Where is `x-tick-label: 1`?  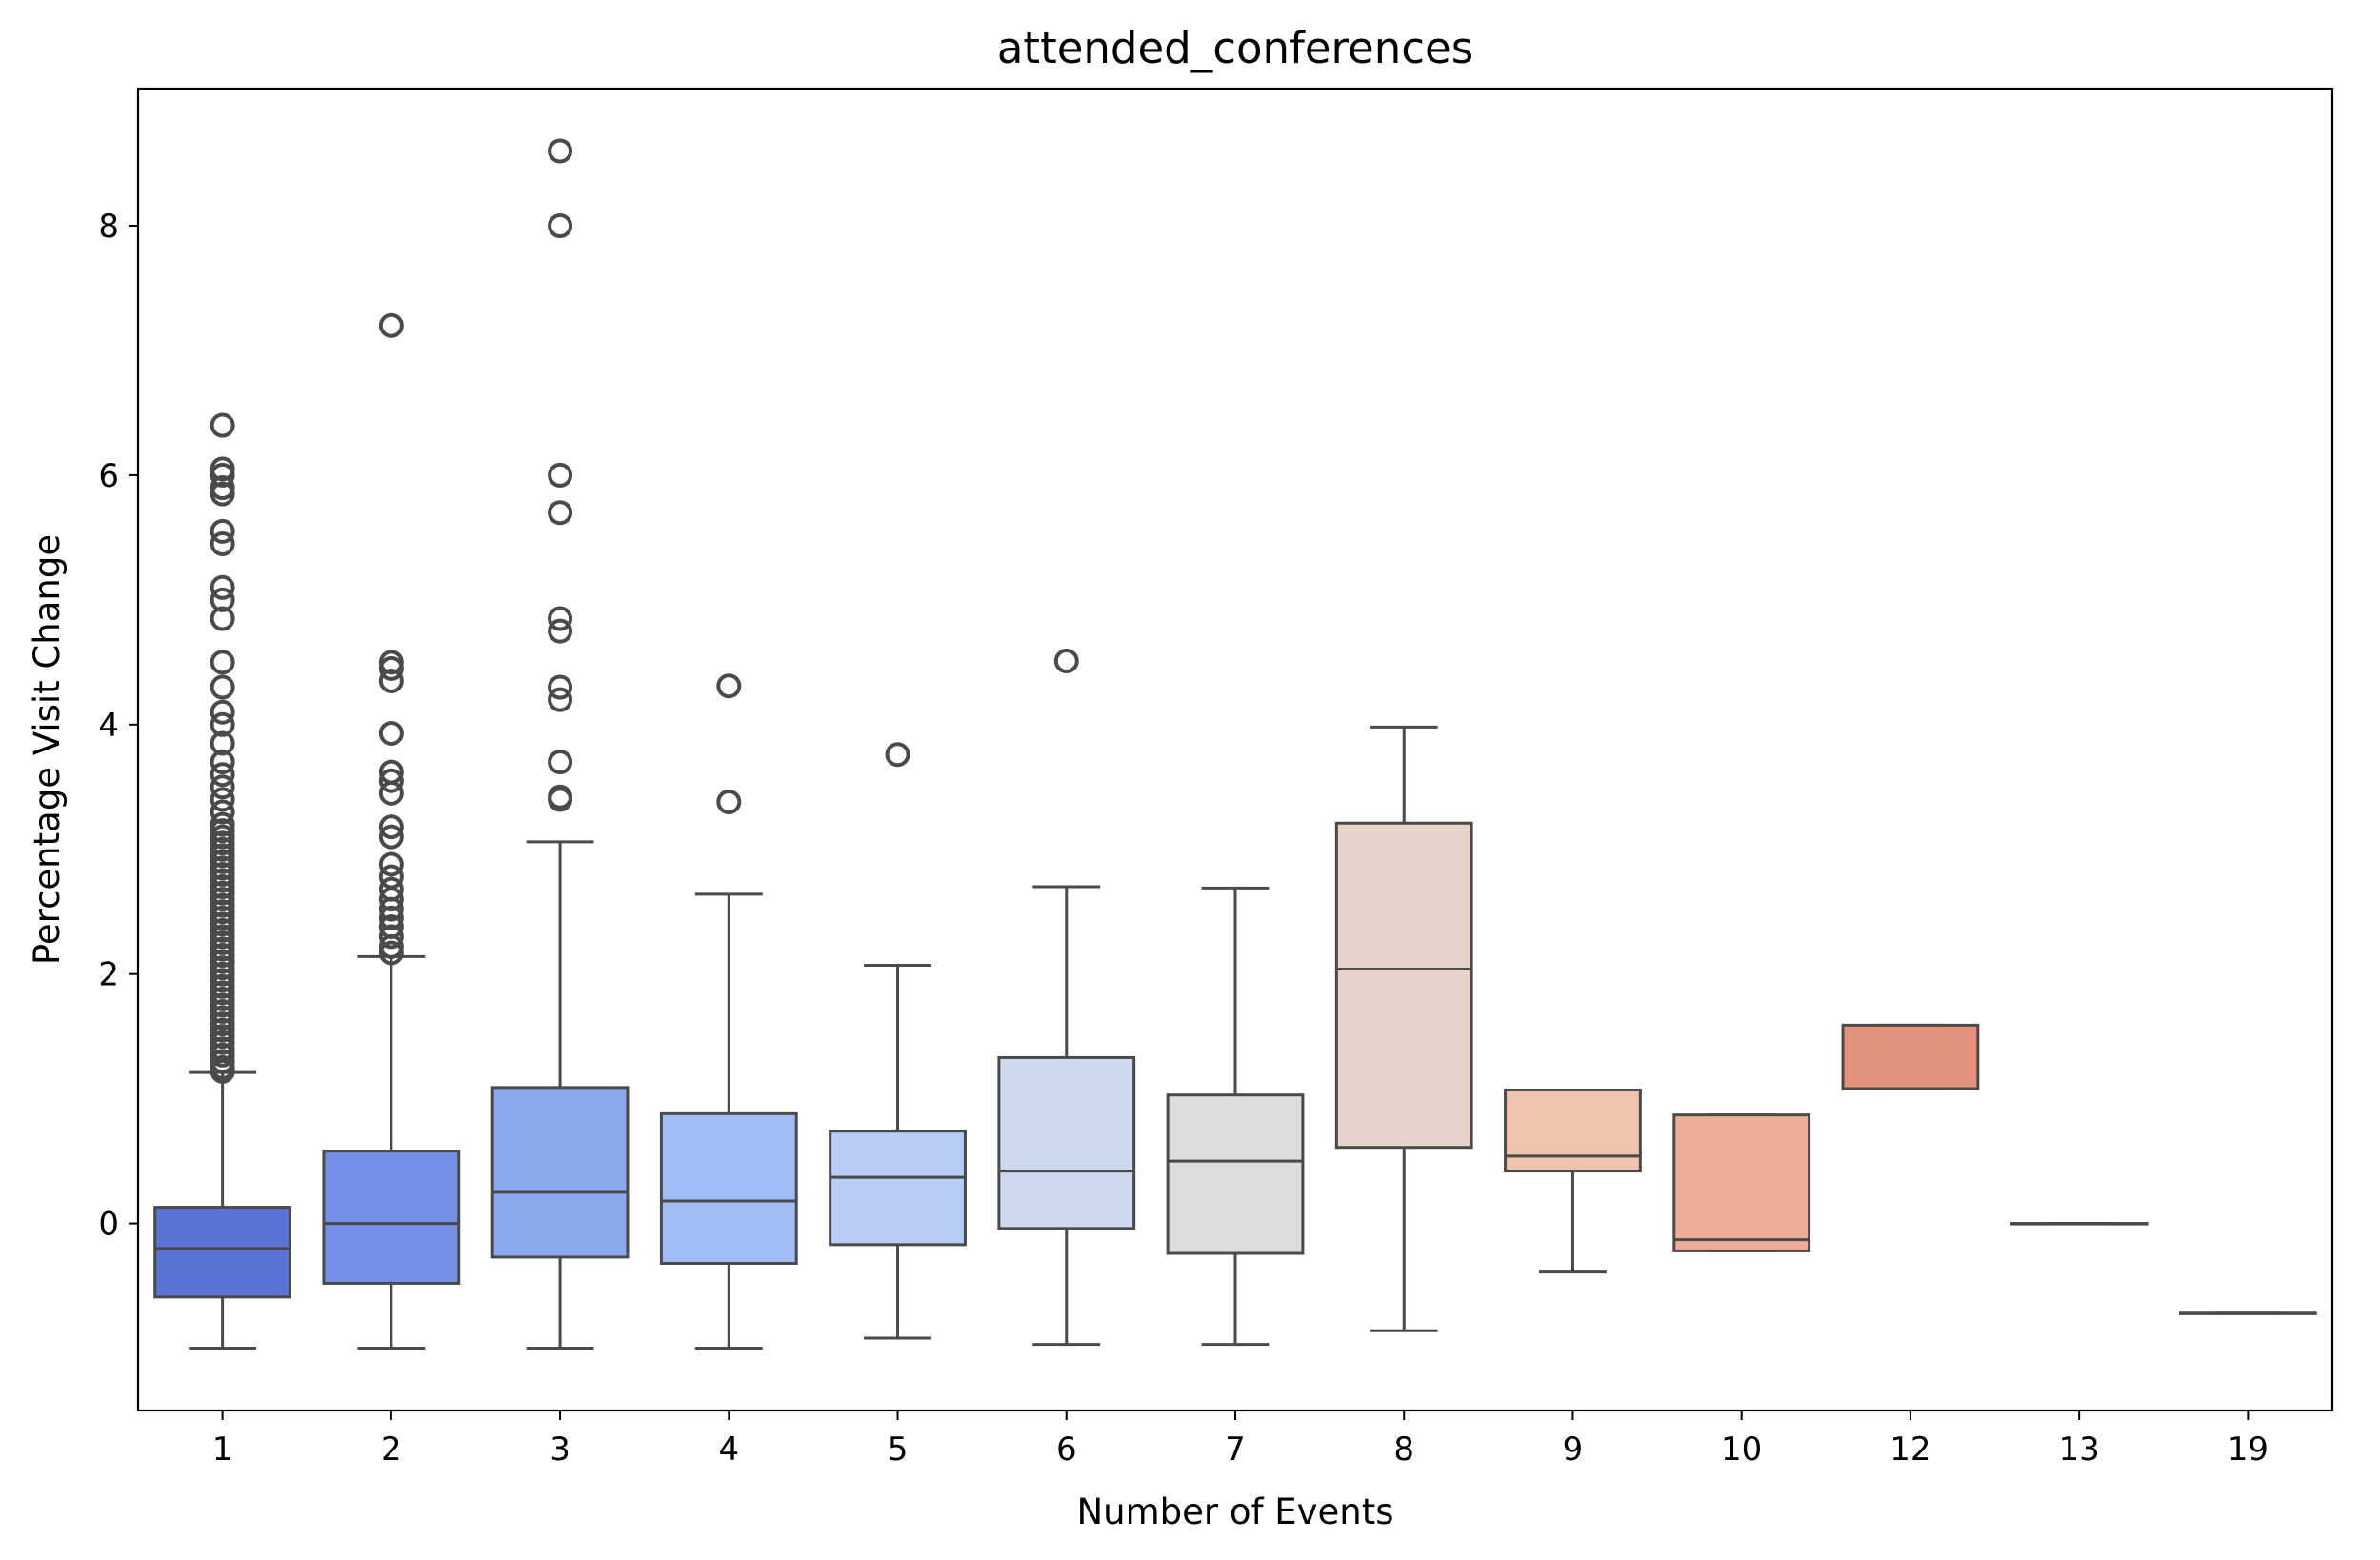
x-tick-label: 1 is located at coordinates (222, 1449).